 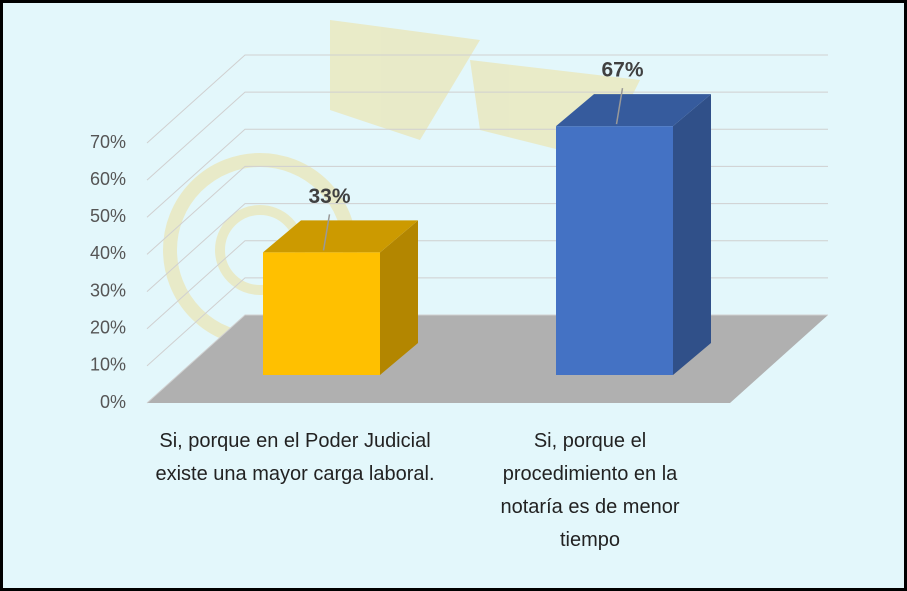 What do you see at coordinates (113, 402) in the screenshot?
I see `y-tick-label: 0%` at bounding box center [113, 402].